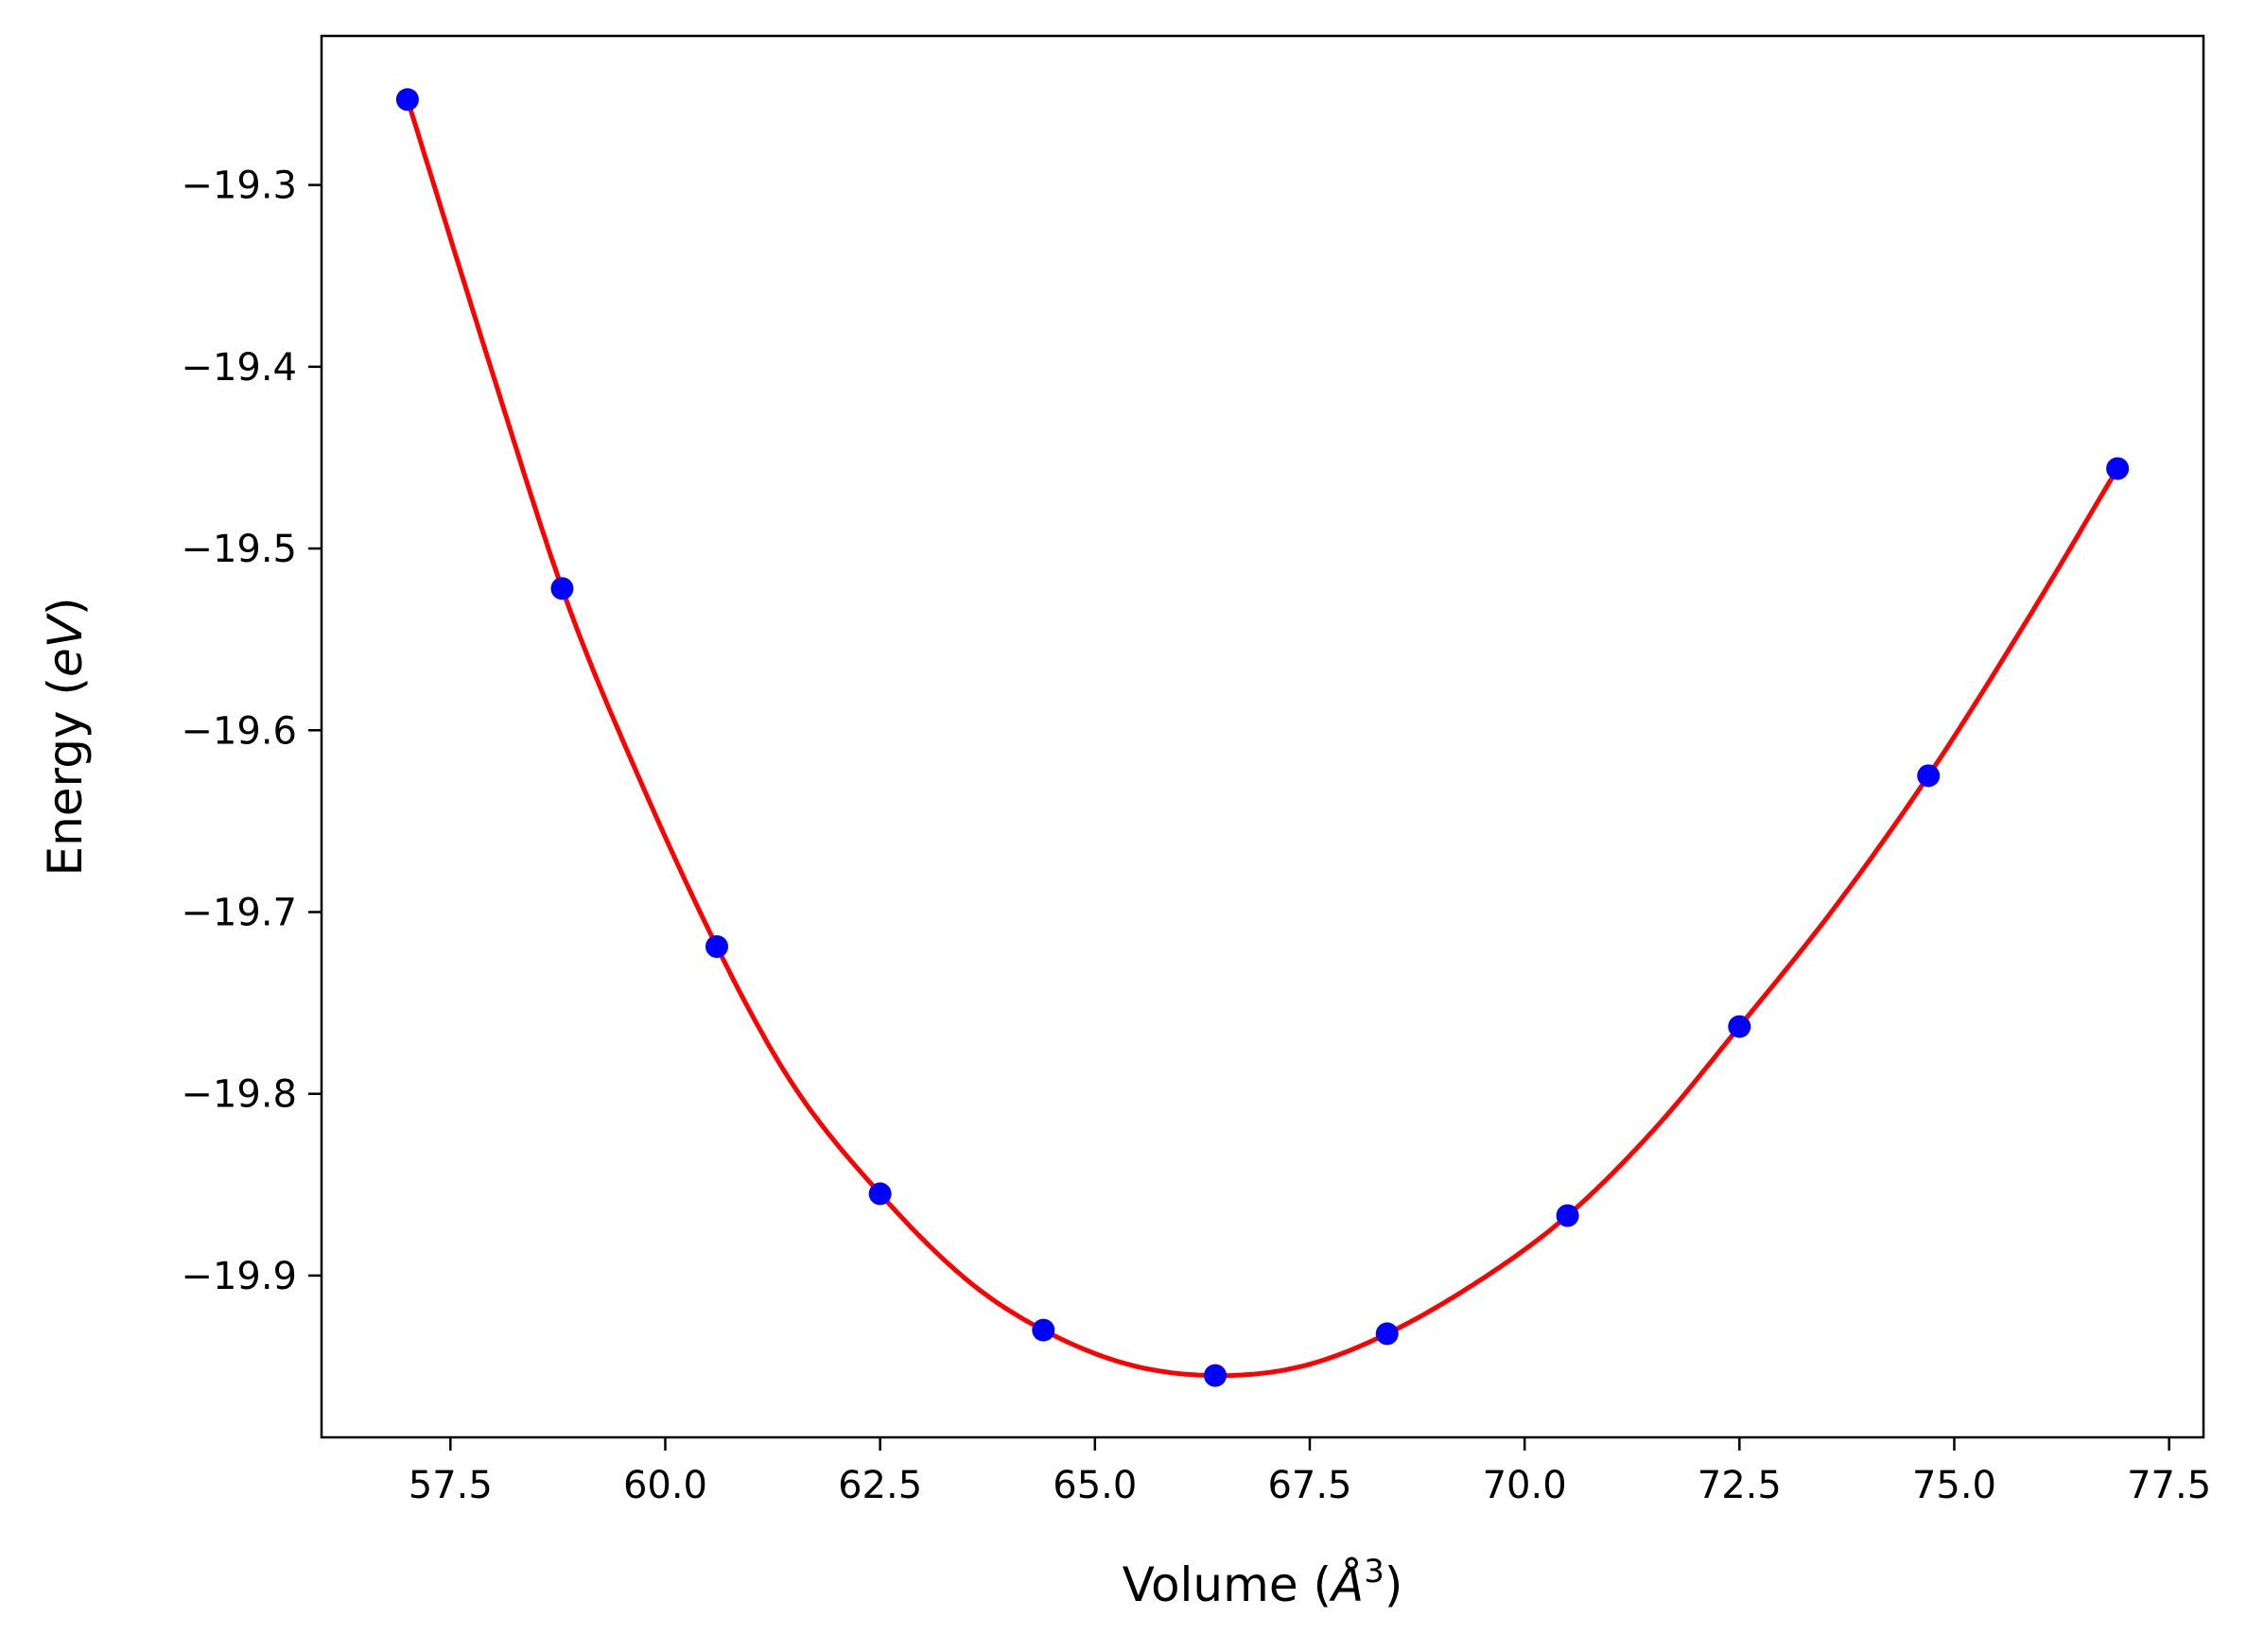  Describe the element at coordinates (65, 738) in the screenshot. I see `y-axis-label: Energy (eV)` at that location.